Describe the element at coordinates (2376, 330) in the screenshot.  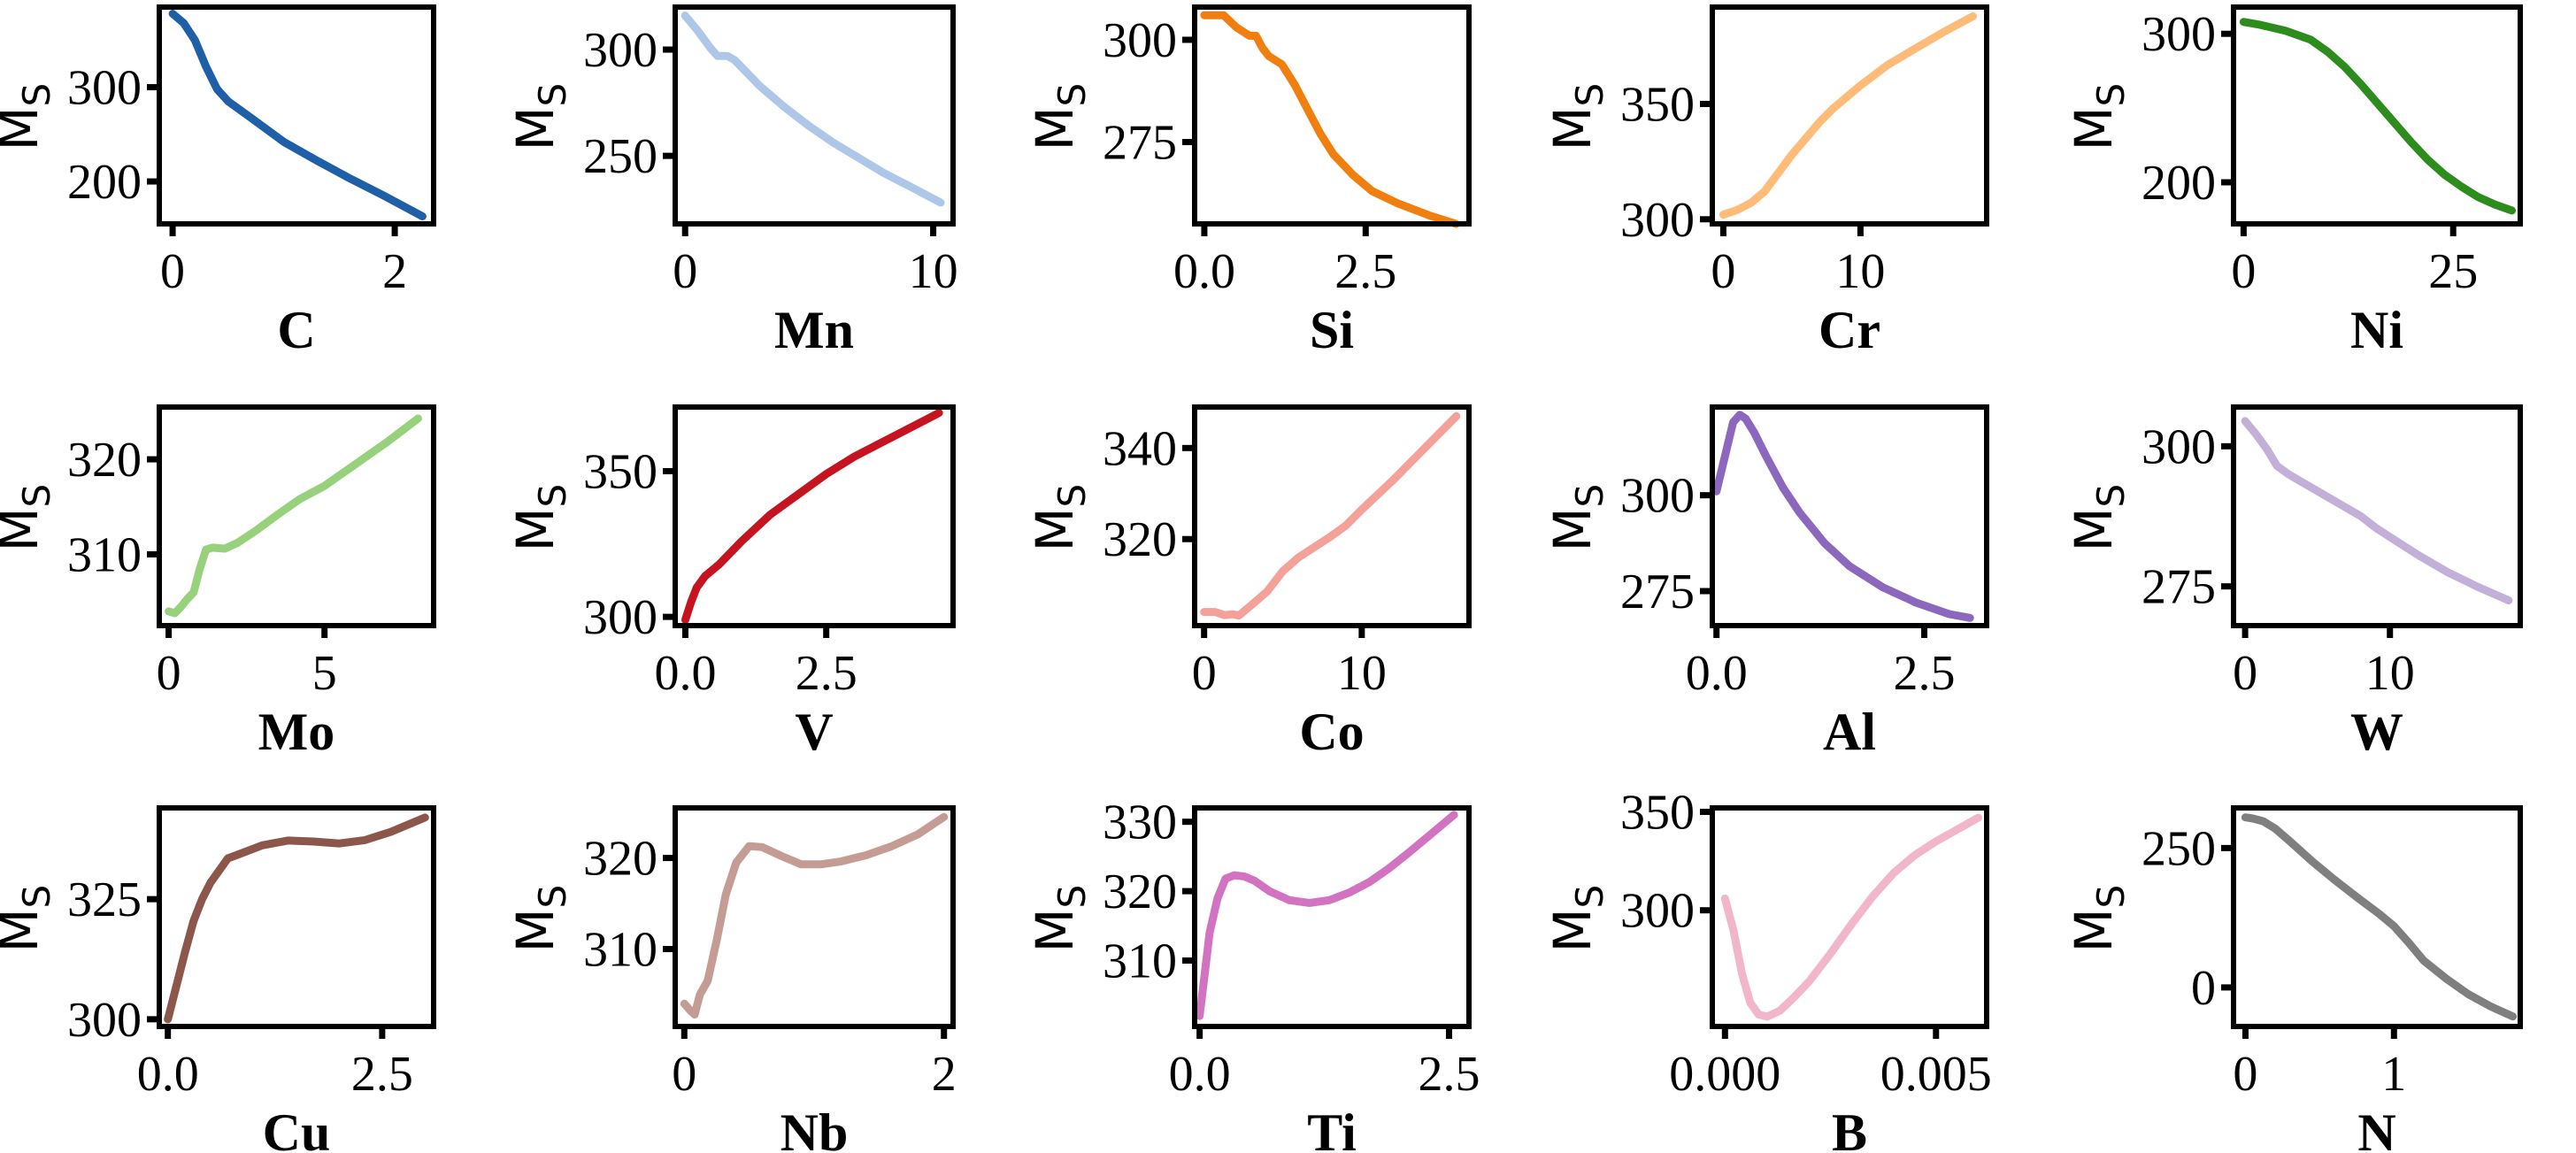
I see `x-axis-label: Ni` at that location.